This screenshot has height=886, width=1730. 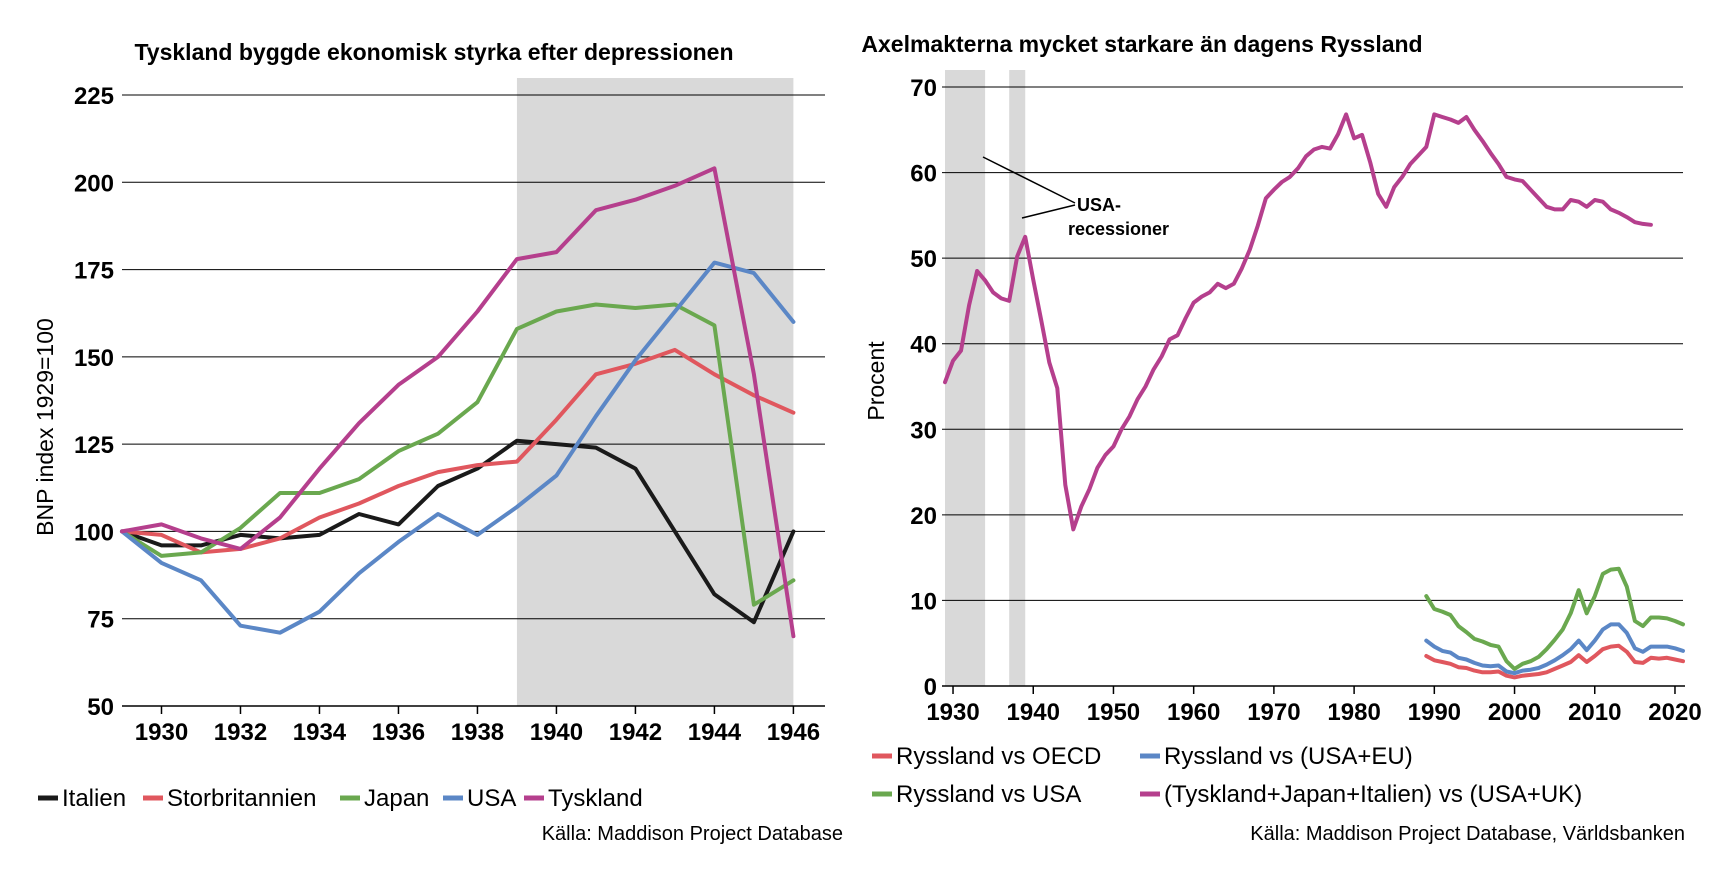 I want to click on x-tick-label: 1960, so click(x=1193, y=712).